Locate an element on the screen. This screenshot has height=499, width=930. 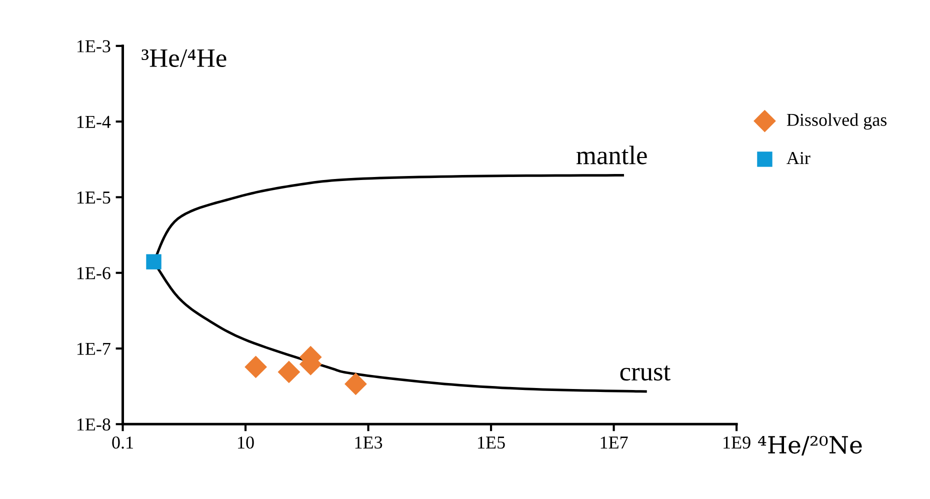
x-tick-label: 1E9 is located at coordinates (737, 442).